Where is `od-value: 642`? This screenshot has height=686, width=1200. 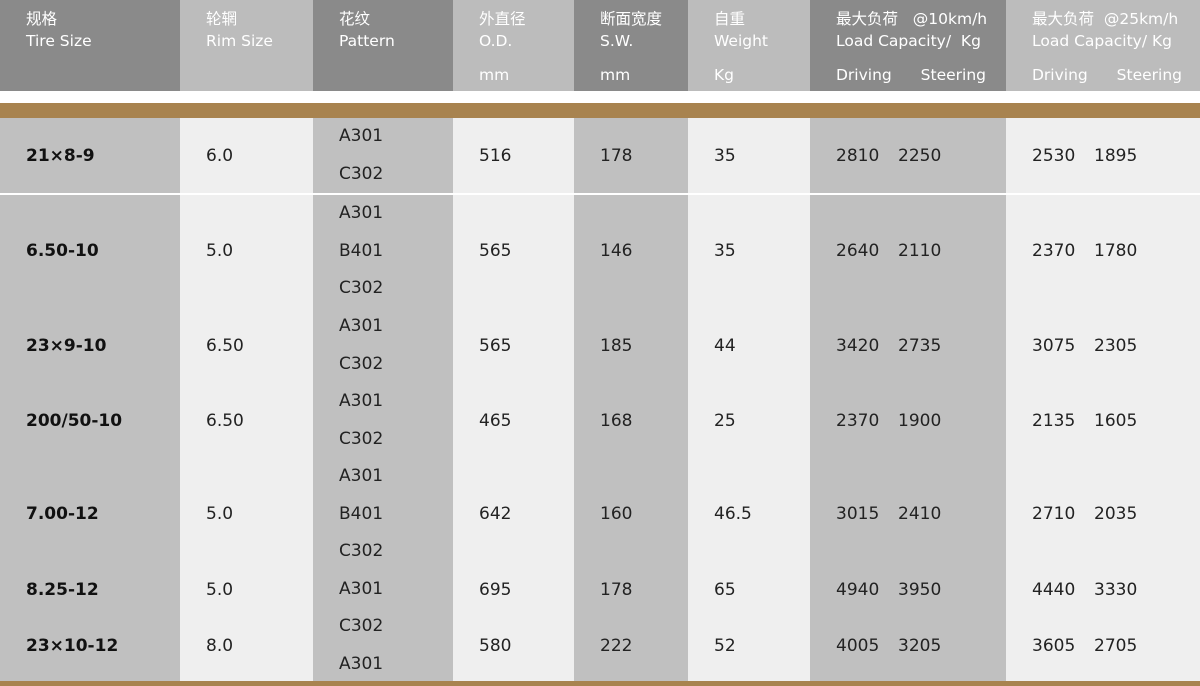 od-value: 642 is located at coordinates (495, 514).